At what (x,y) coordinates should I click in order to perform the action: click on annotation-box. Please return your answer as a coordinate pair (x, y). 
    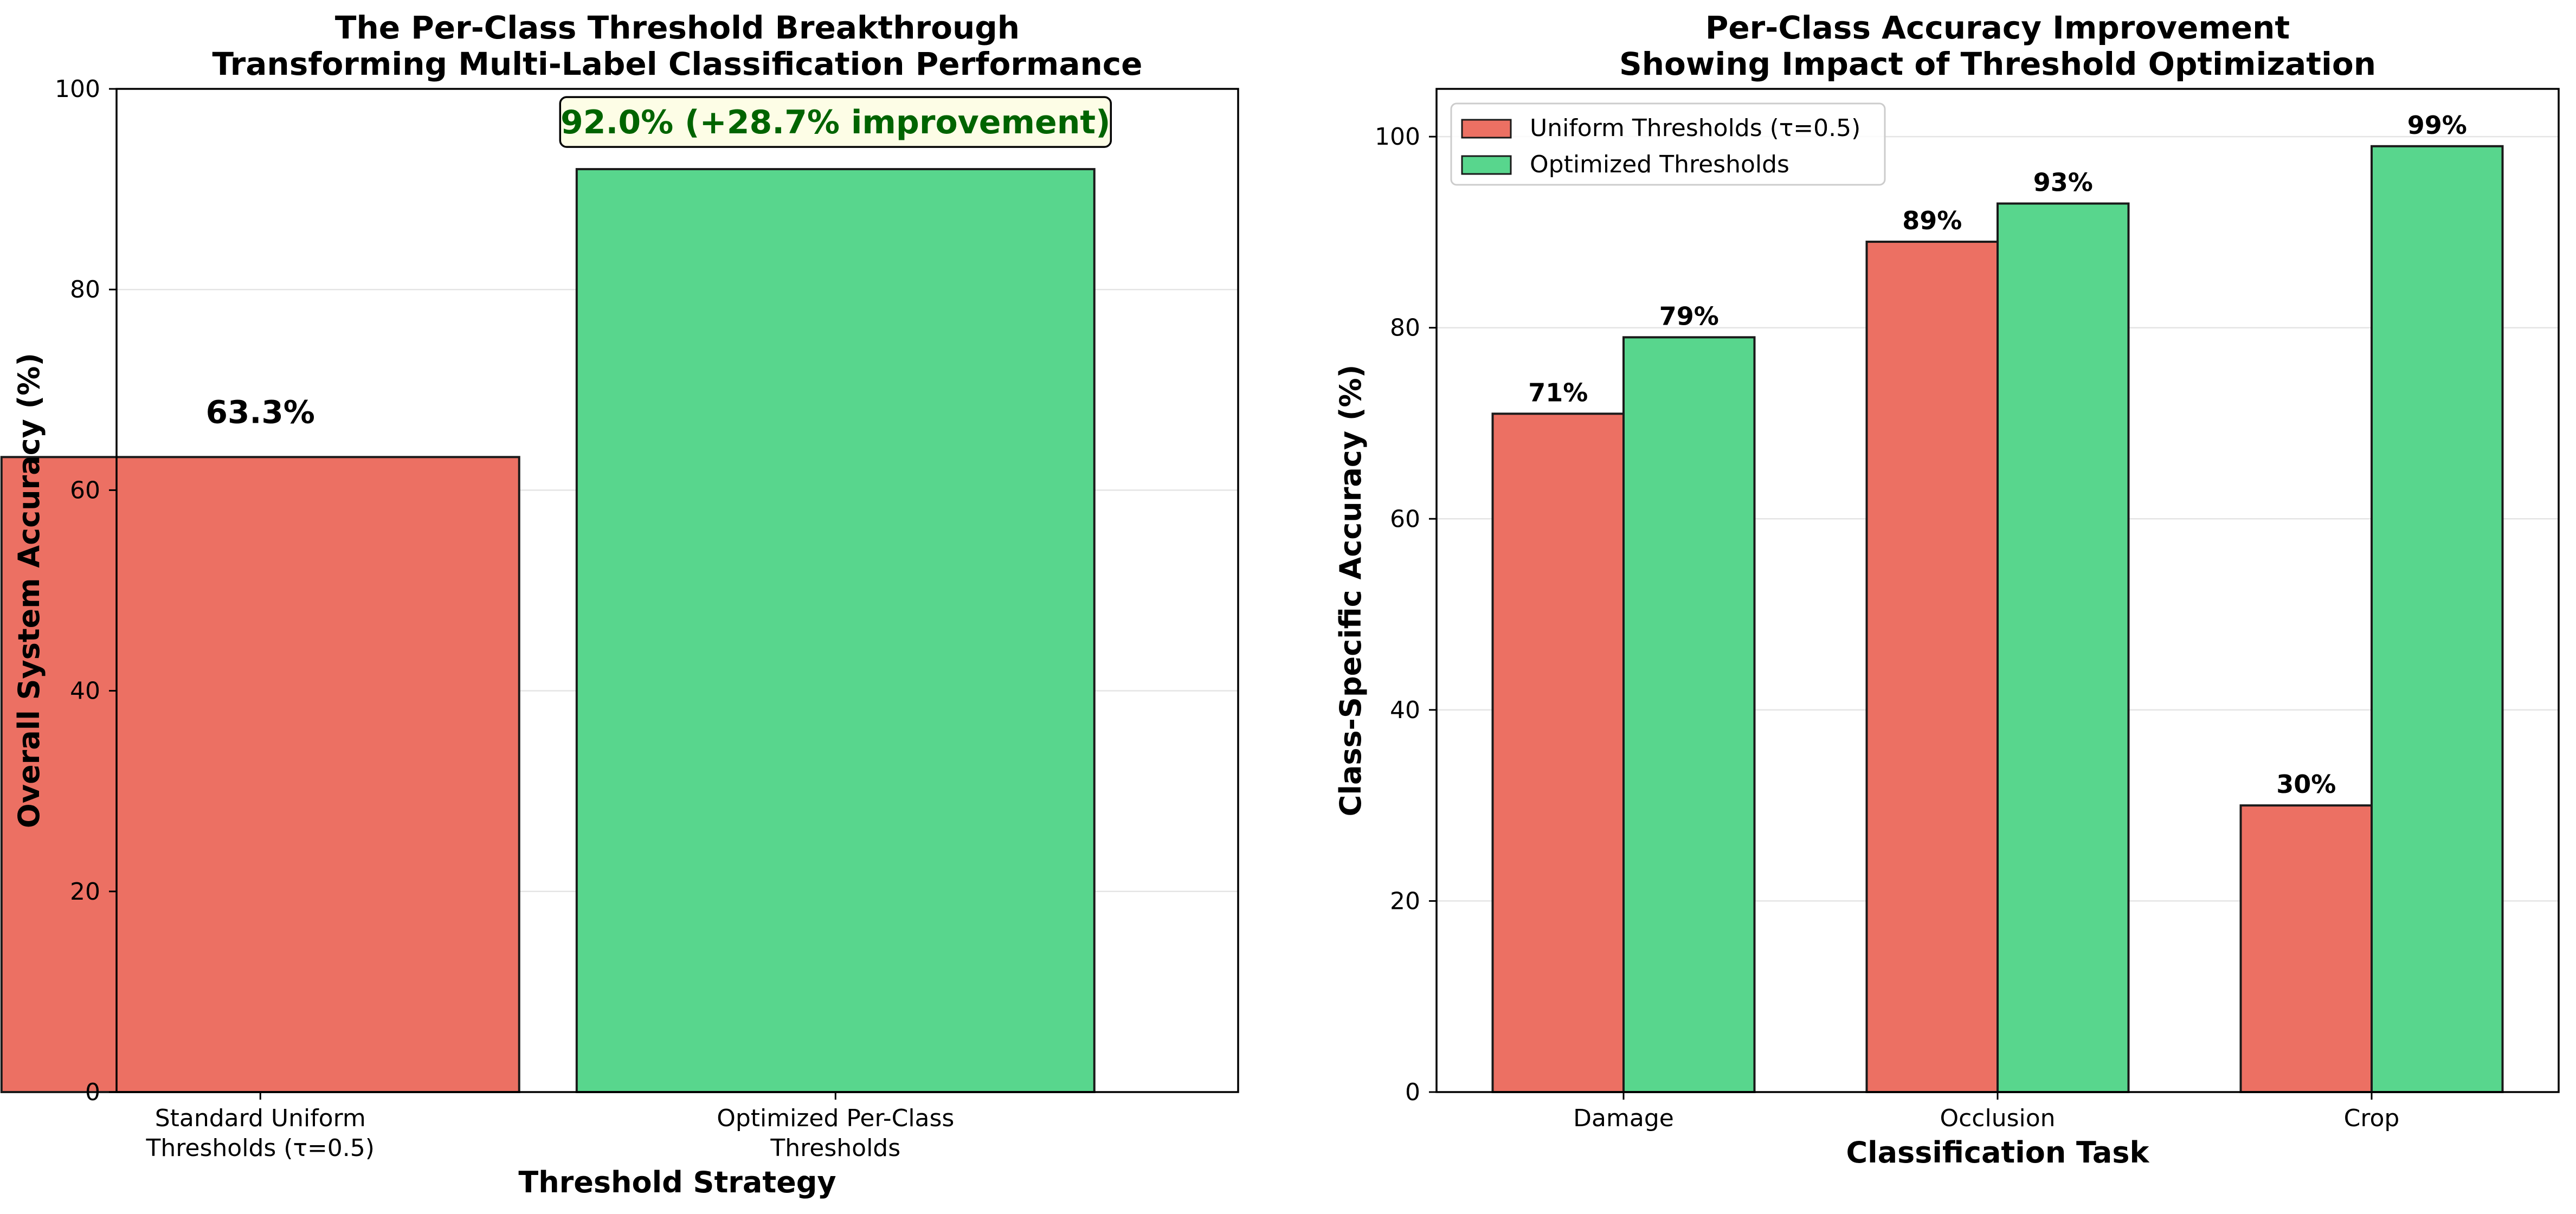
    Looking at the image, I should click on (835, 122).